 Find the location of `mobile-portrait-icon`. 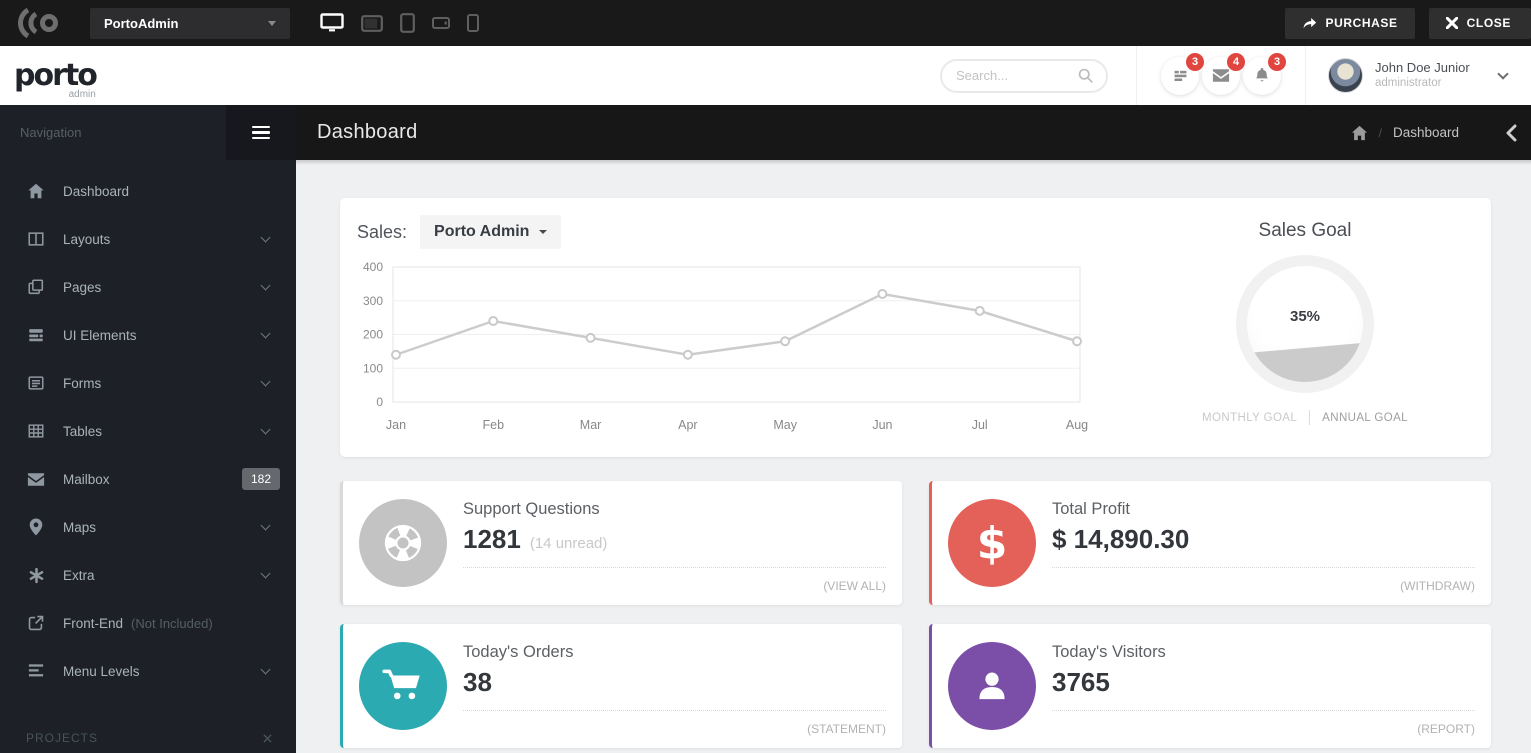

mobile-portrait-icon is located at coordinates (473, 23).